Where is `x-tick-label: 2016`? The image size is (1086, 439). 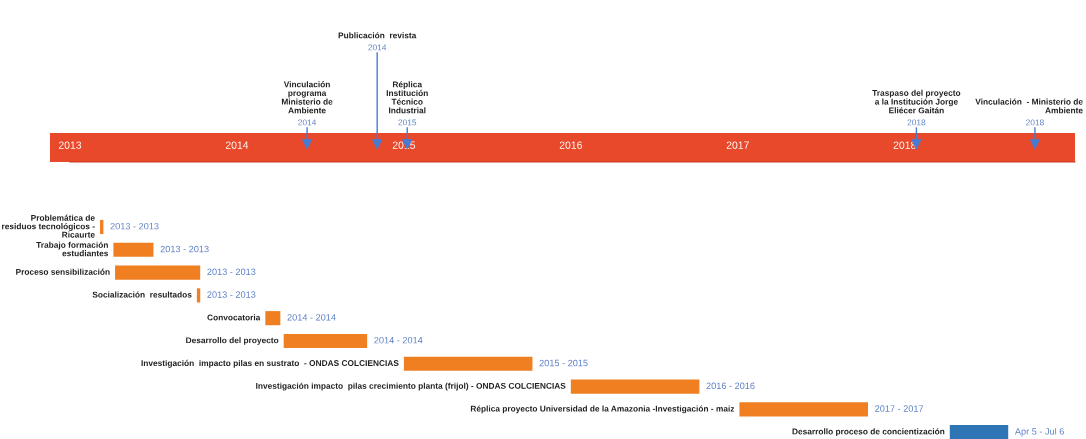 x-tick-label: 2016 is located at coordinates (570, 145).